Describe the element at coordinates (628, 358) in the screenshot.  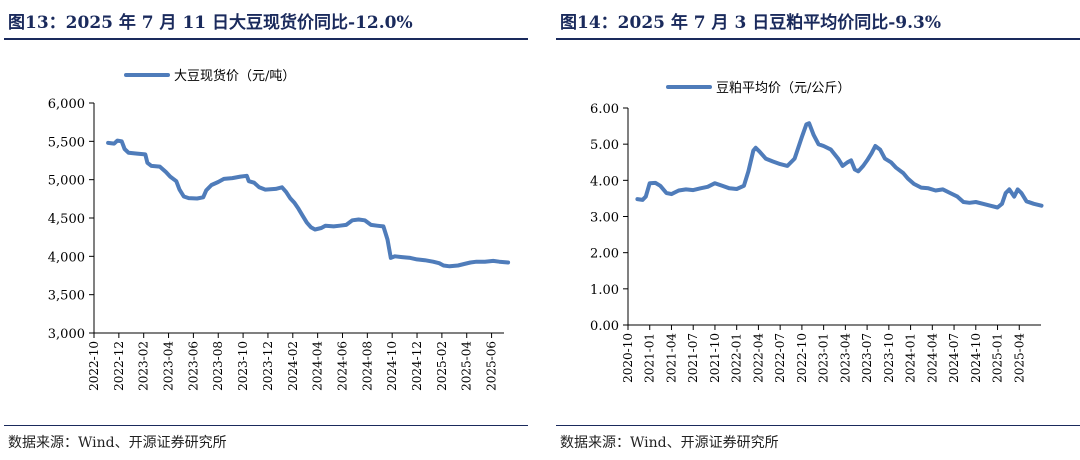
I see `x-tick-label: 2020-10` at that location.